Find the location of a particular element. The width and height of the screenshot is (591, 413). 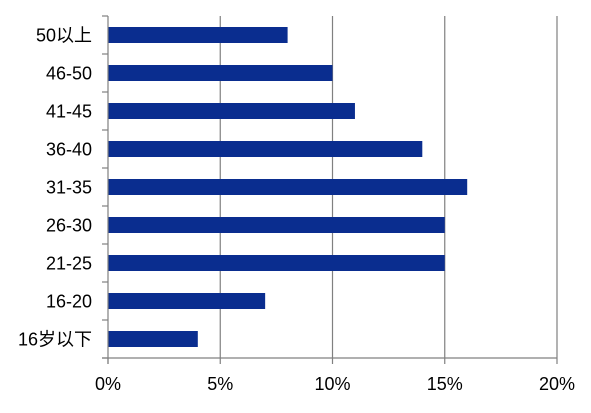

x-tick-label: 15% is located at coordinates (445, 384).